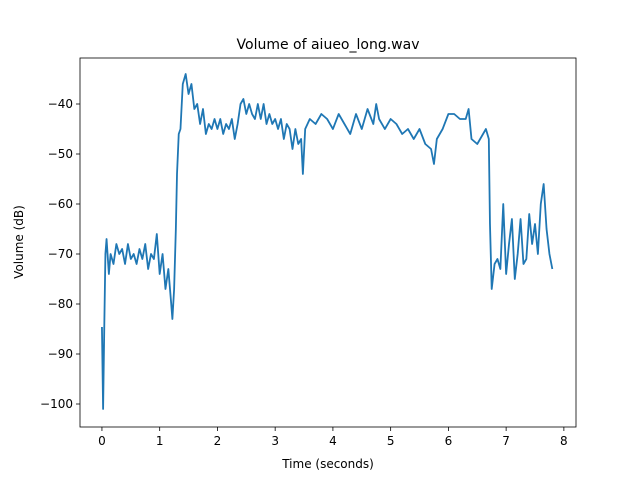  I want to click on x-tick-label: 3, so click(275, 441).